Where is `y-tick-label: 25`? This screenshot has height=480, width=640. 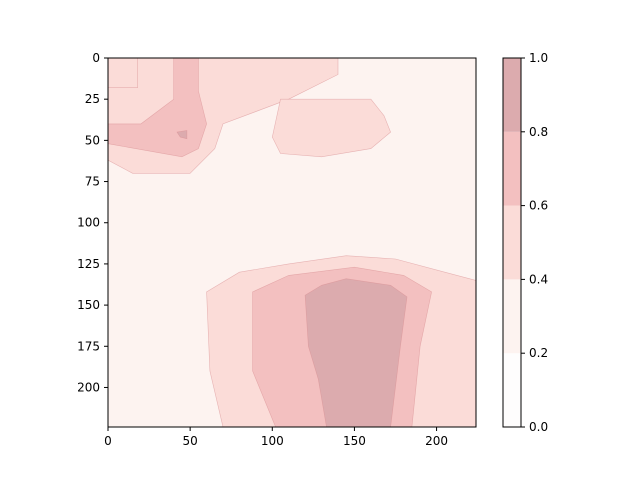
y-tick-label: 25 is located at coordinates (92, 99).